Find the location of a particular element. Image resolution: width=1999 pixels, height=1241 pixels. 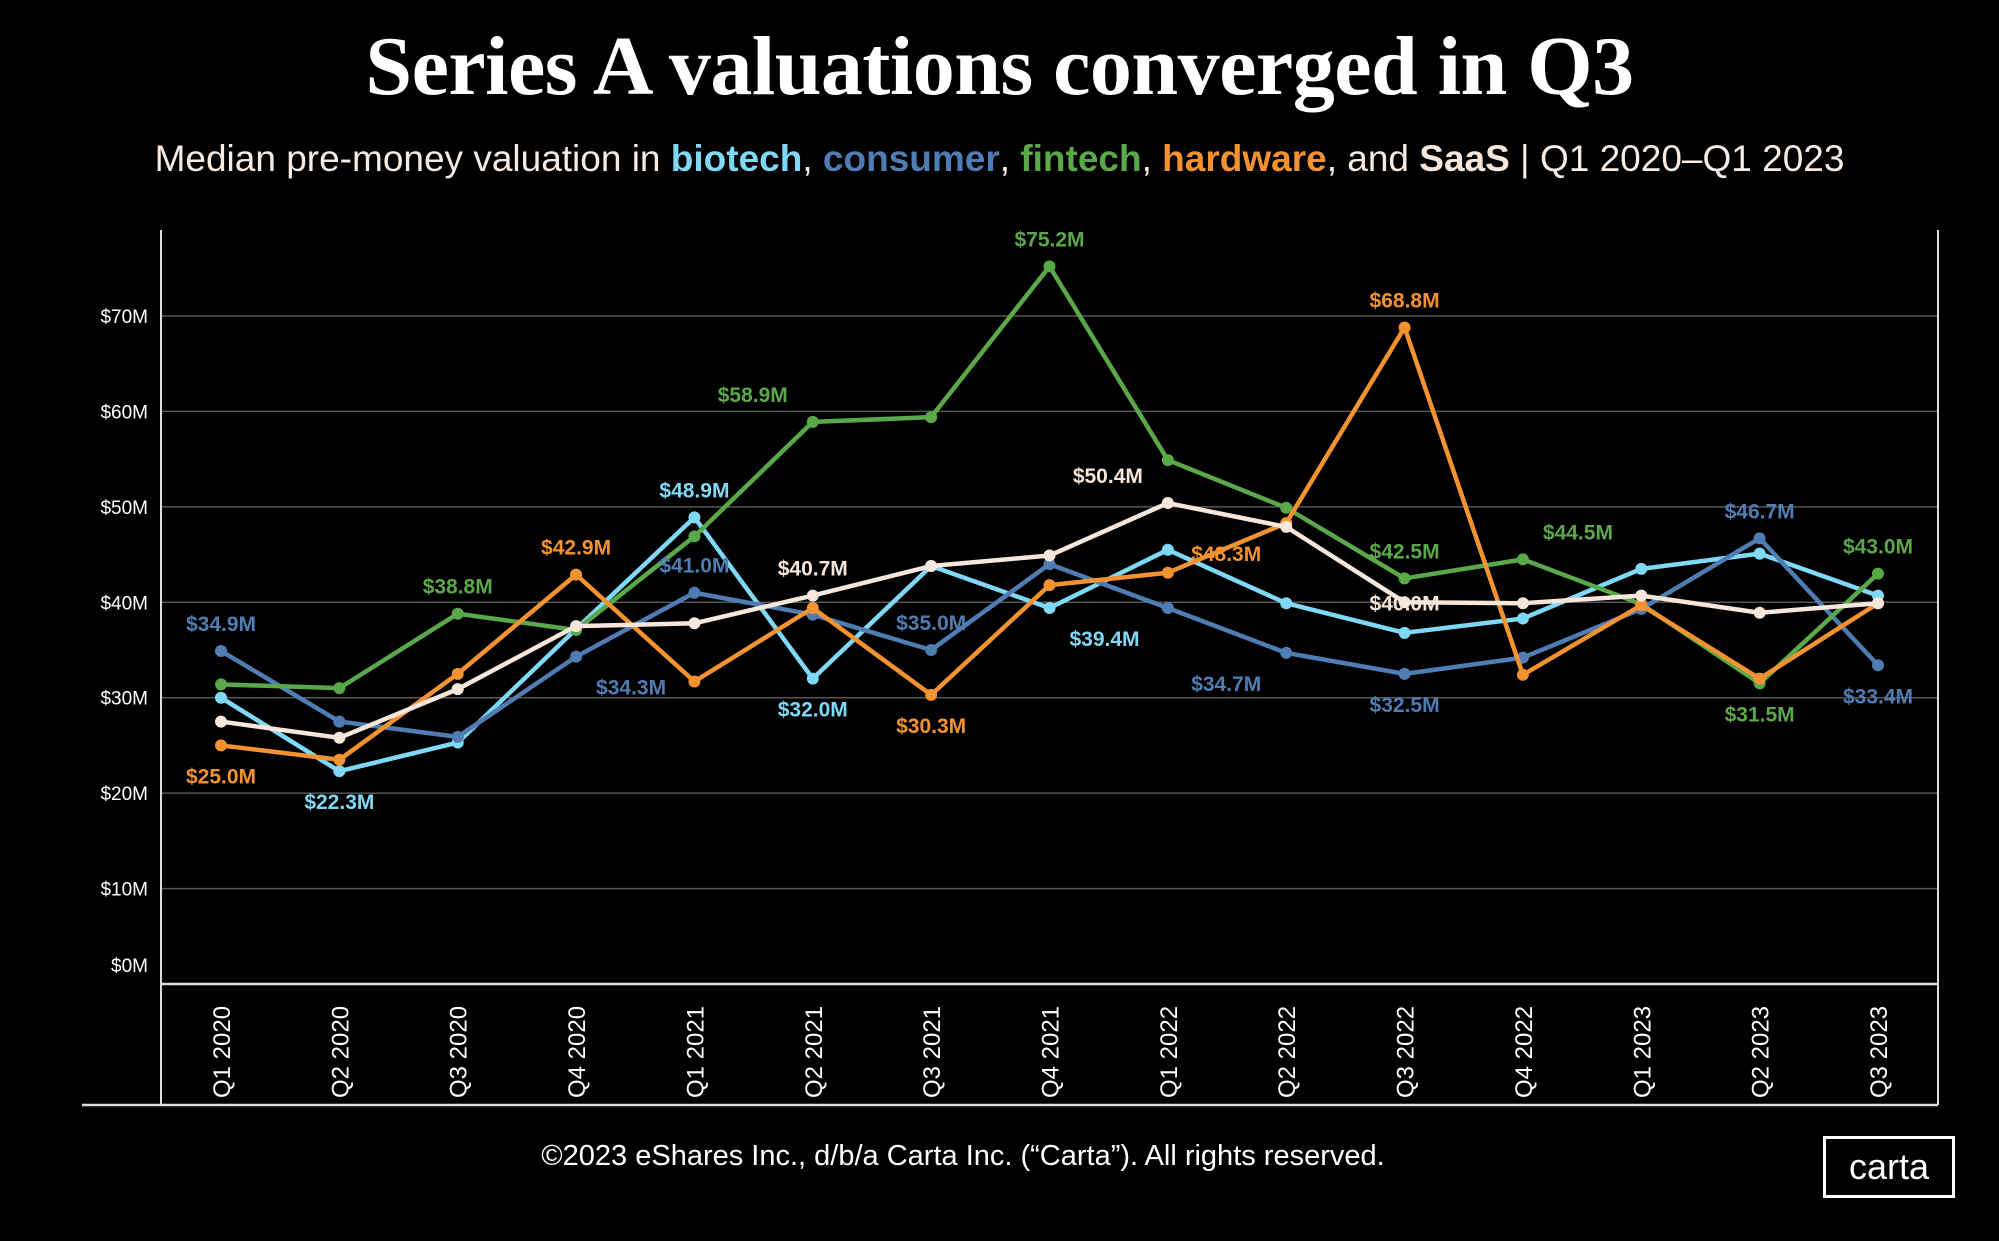

x-tick-label: Q1 2022 is located at coordinates (1169, 1052).